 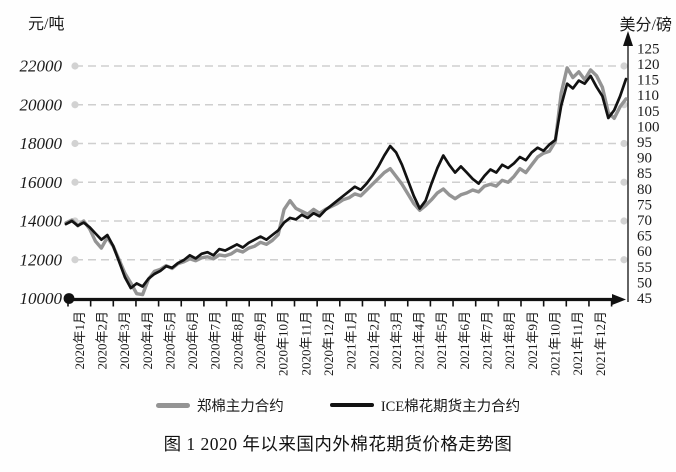 What do you see at coordinates (41, 259) in the screenshot?
I see `left-axis-tick-12000: 12000` at bounding box center [41, 259].